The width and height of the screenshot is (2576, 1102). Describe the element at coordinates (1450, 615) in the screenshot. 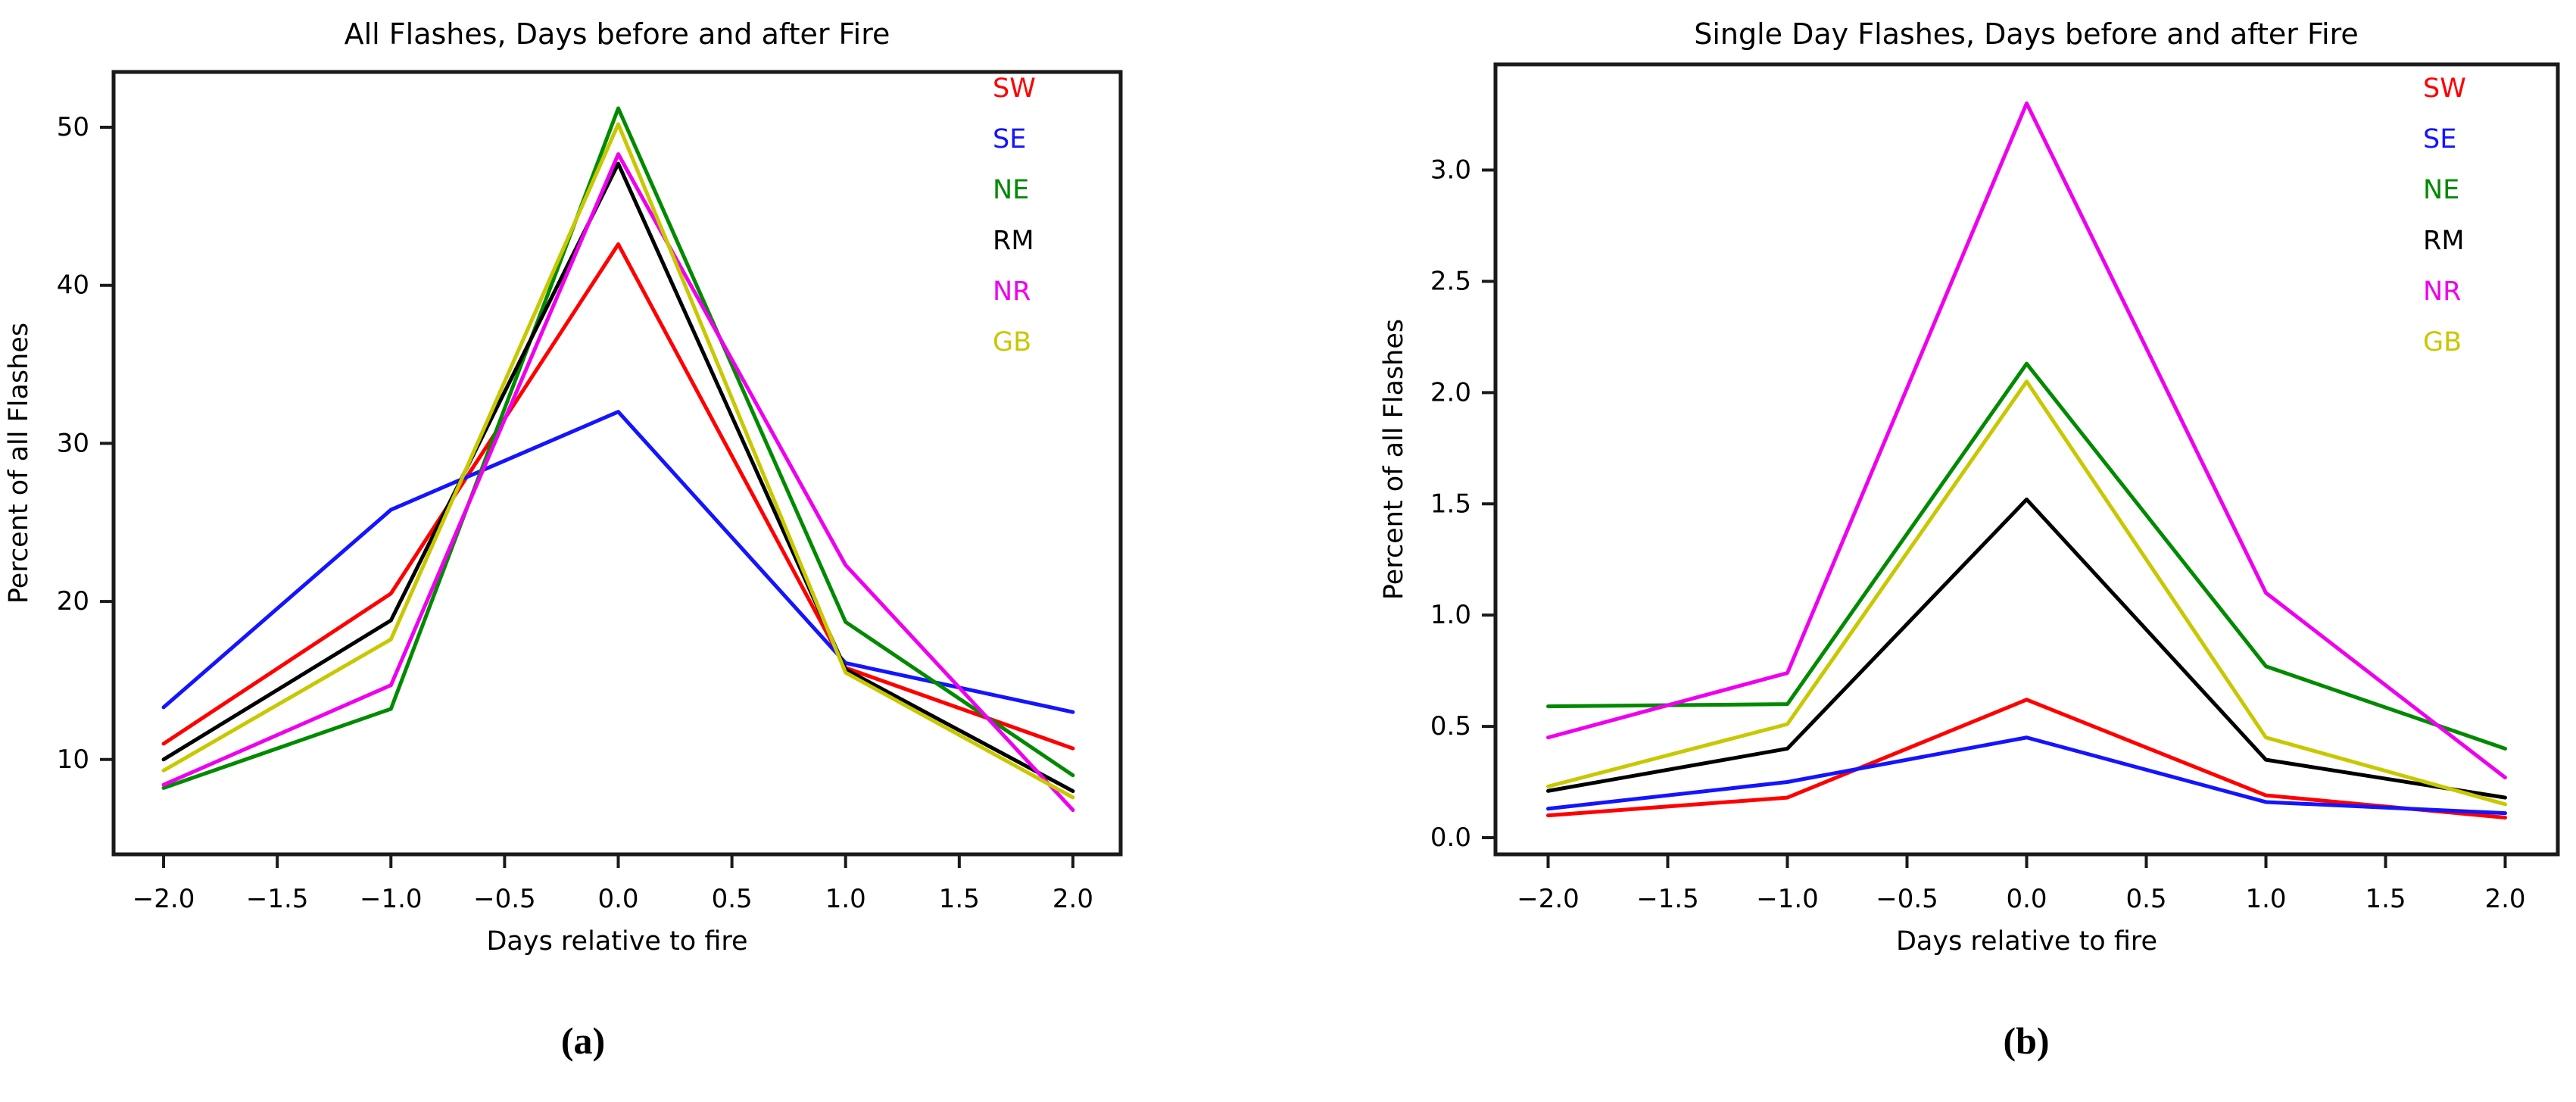

I see `y-tick-label: 1.0` at that location.